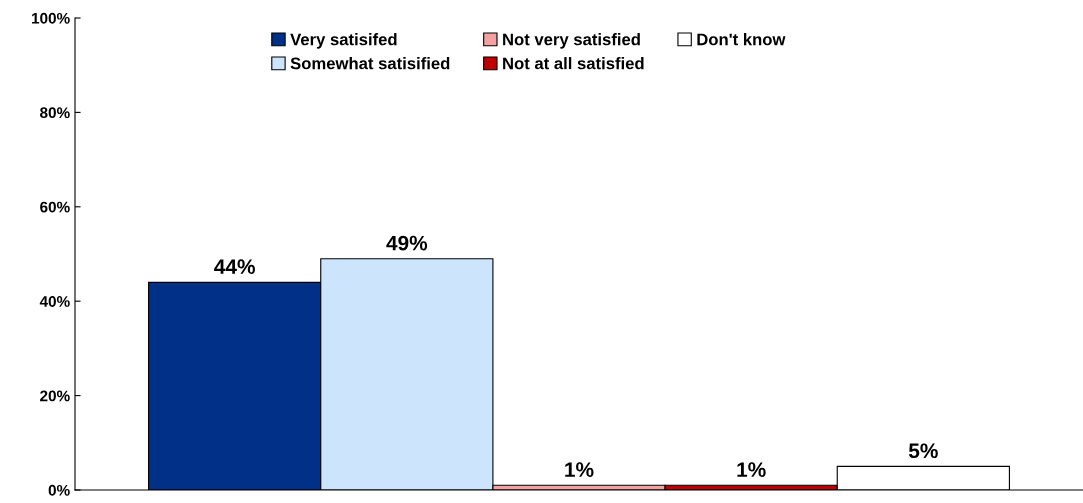 This screenshot has height=503, width=1083. Describe the element at coordinates (234, 266) in the screenshot. I see `data-label: 44%` at that location.